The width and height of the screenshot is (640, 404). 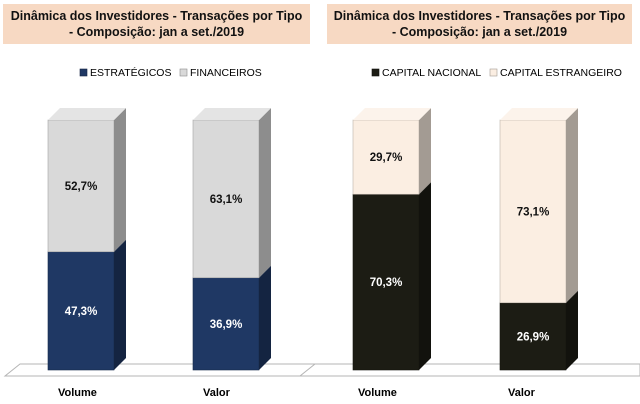 What do you see at coordinates (120, 180) in the screenshot?
I see `chart1-bar-volume-2-side` at bounding box center [120, 180].